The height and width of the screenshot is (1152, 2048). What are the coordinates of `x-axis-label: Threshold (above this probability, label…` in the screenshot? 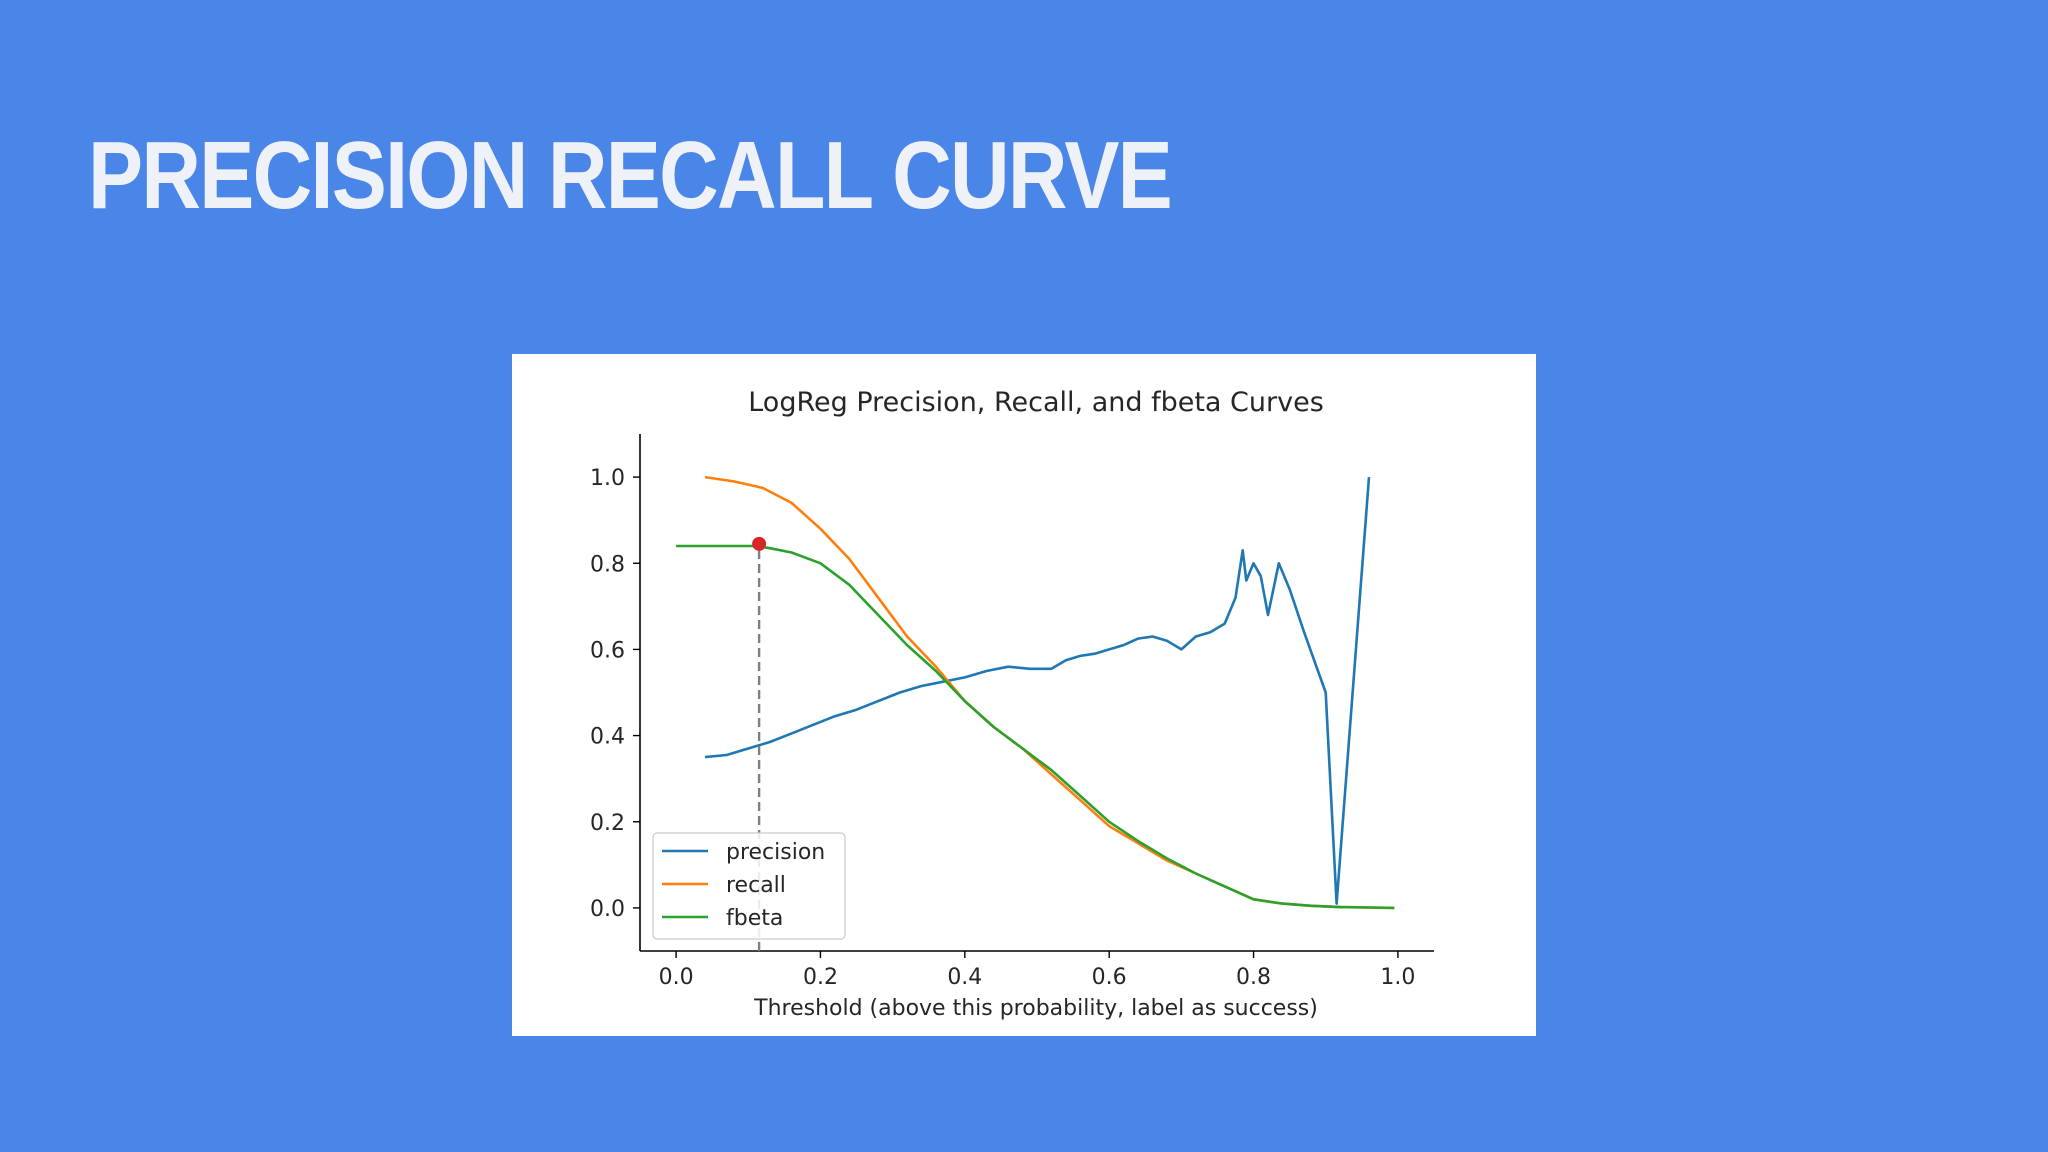 It's located at (1035, 1008).